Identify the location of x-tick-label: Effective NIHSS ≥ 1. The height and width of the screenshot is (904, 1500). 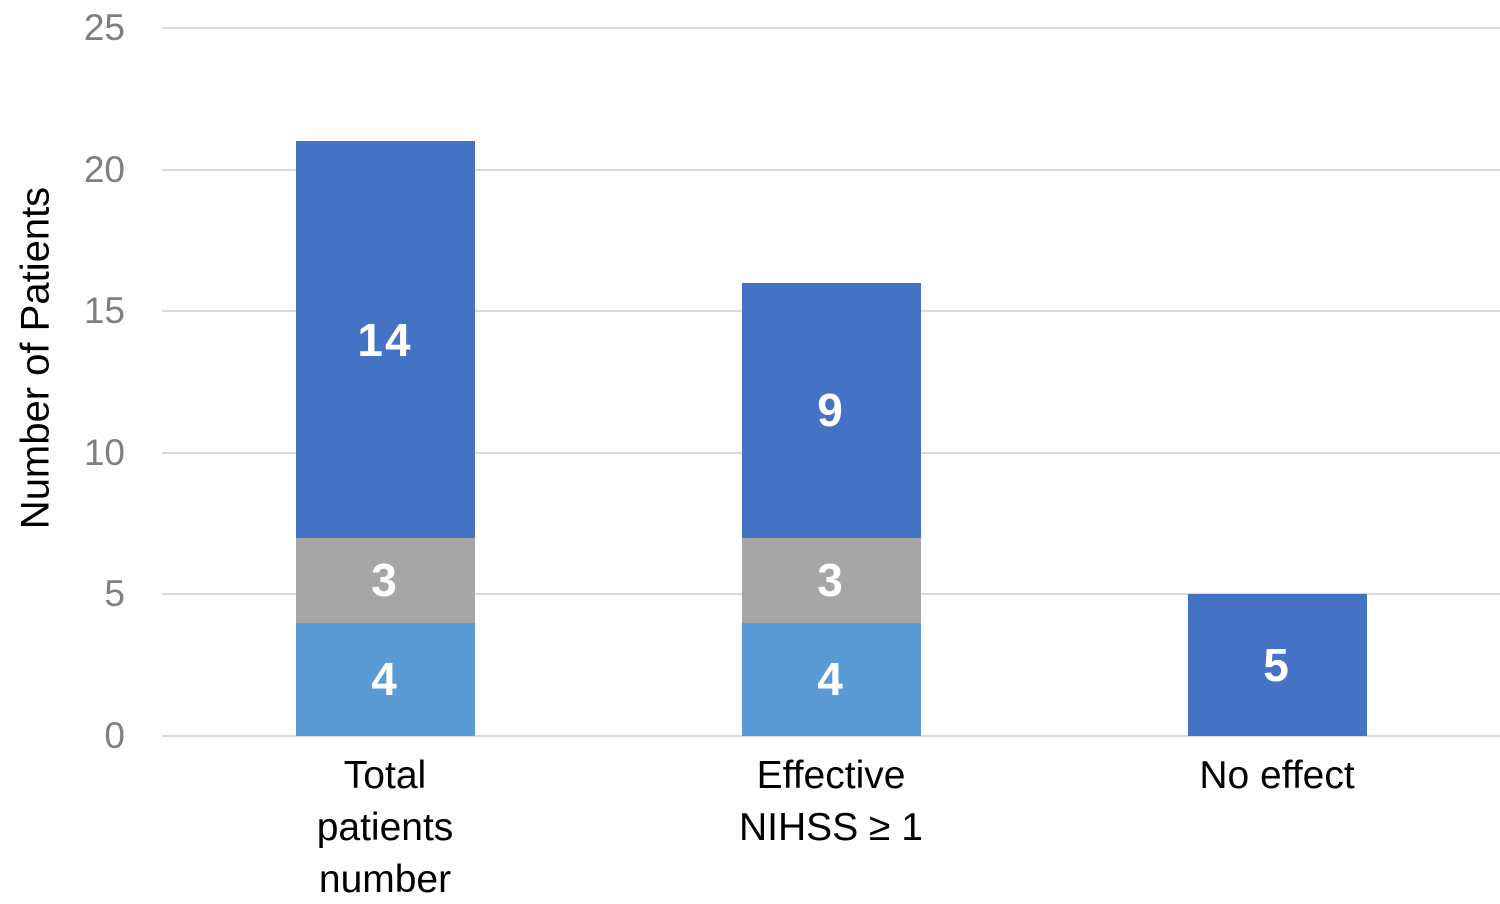
(831, 801).